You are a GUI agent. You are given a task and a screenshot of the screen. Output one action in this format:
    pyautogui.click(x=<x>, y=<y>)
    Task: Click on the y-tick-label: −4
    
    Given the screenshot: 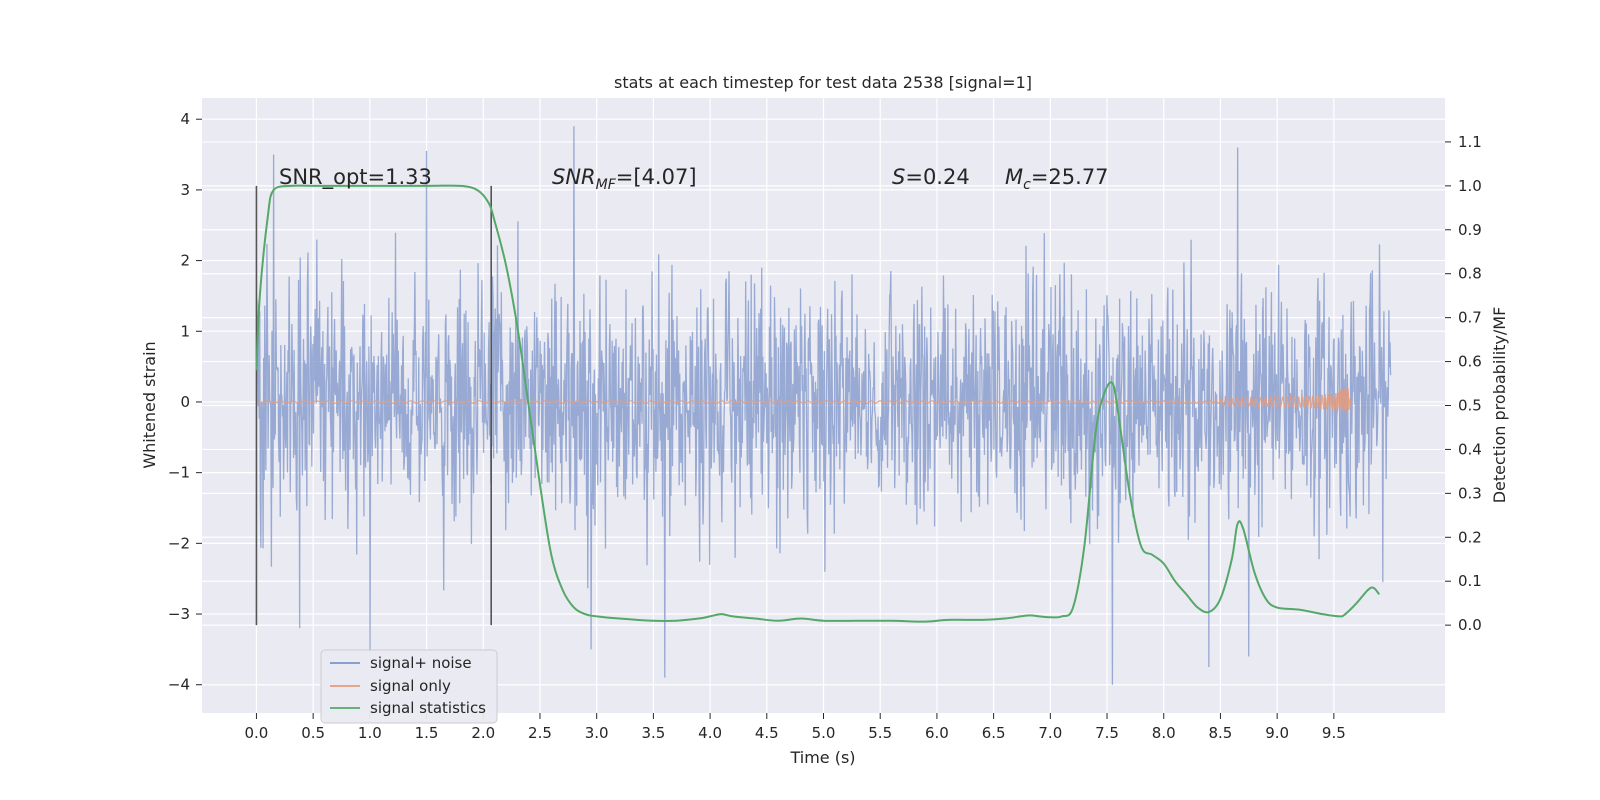 What is the action you would take?
    pyautogui.click(x=179, y=685)
    